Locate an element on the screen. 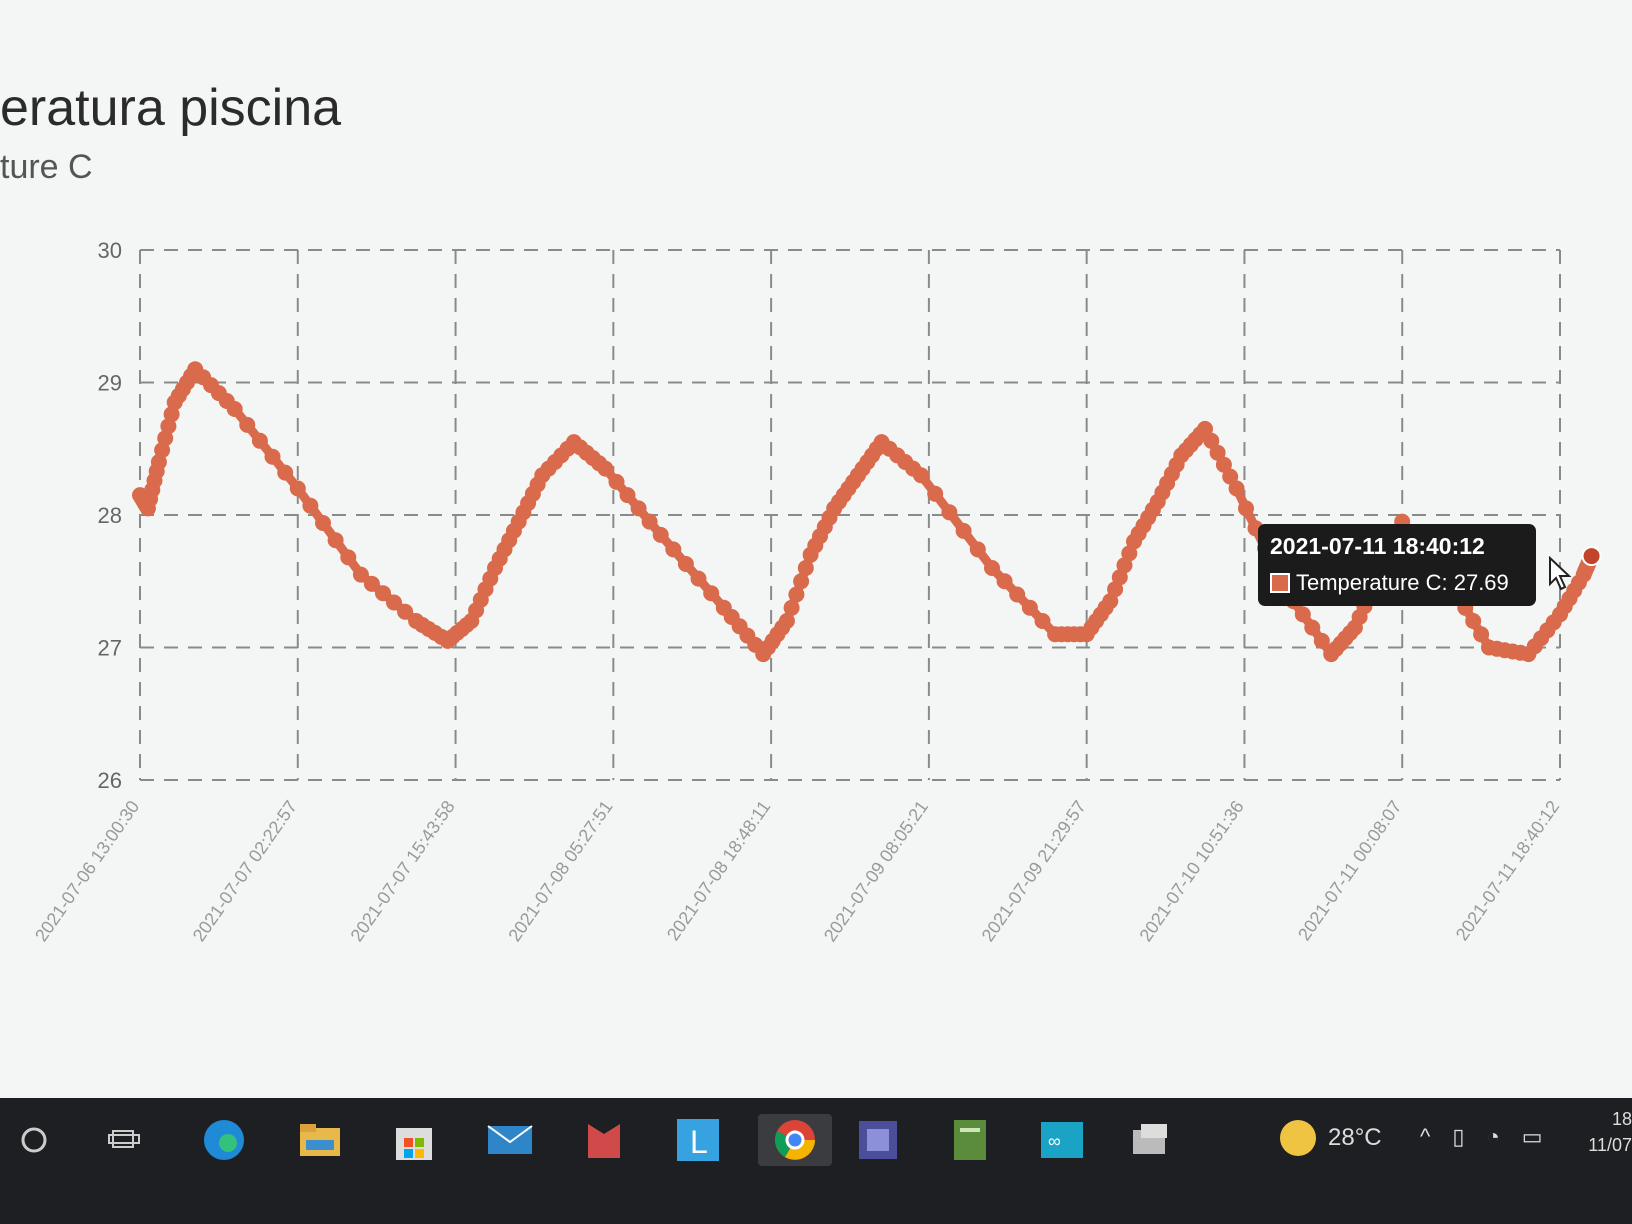  svg-text: L is located at coordinates (699, 1142).